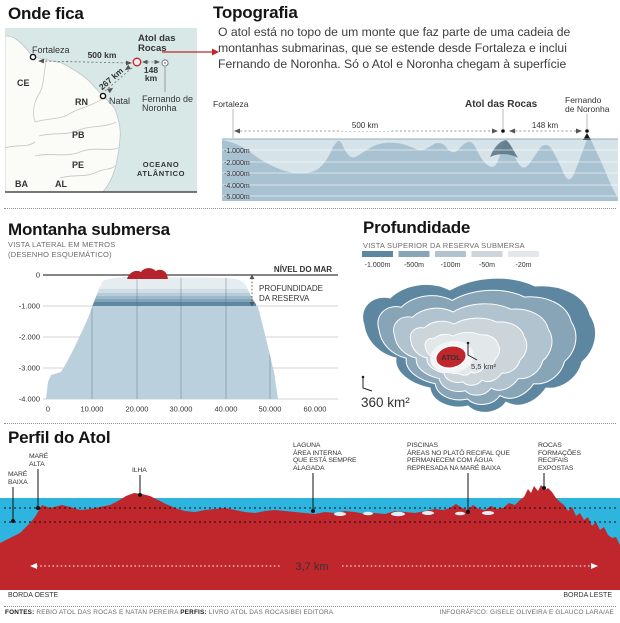 The height and width of the screenshot is (623, 620). Describe the element at coordinates (237, 174) in the screenshot. I see `svg-text: -3.000m` at that location.